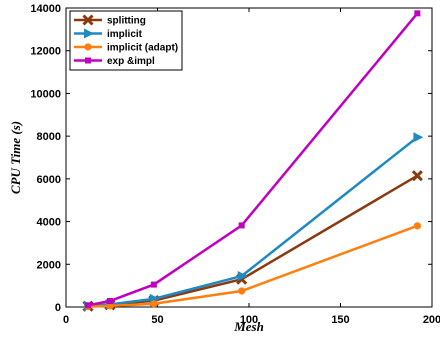 Image resolution: width=440 pixels, height=341 pixels. What do you see at coordinates (340, 320) in the screenshot?
I see `x-tick-label: 150` at bounding box center [340, 320].